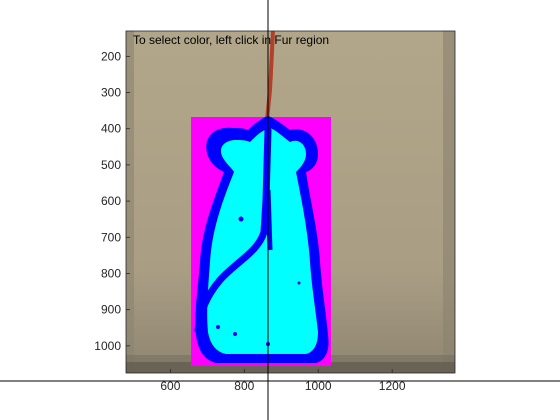  I want to click on tail-stripe, so click(233, 230).